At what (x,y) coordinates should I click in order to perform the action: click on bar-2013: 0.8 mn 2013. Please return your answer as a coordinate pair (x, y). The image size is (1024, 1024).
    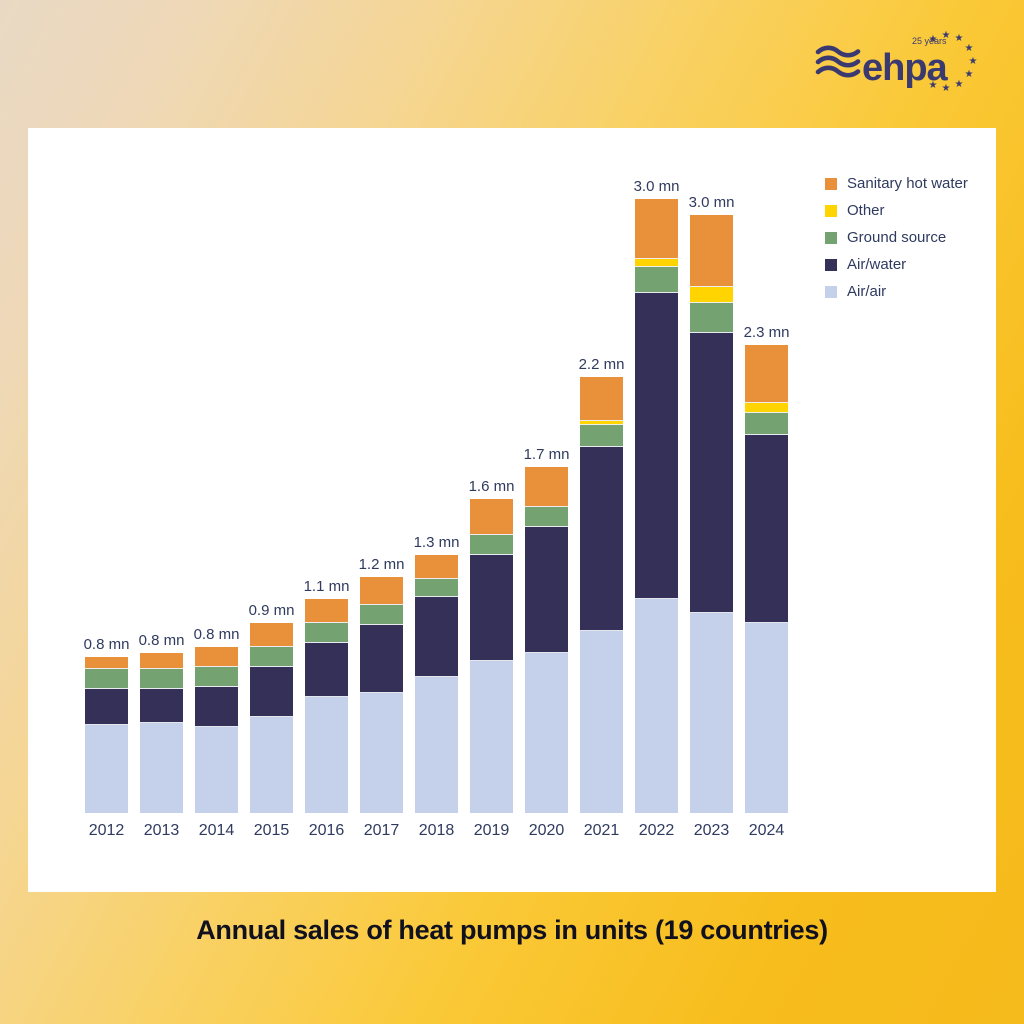
    Looking at the image, I should click on (162, 735).